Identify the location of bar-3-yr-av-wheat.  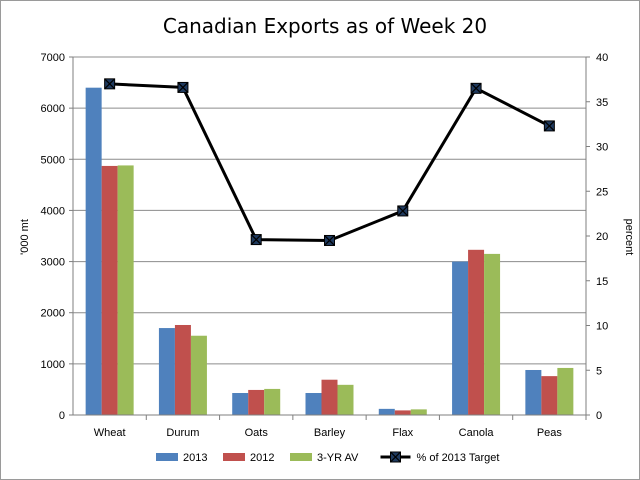
(125, 290).